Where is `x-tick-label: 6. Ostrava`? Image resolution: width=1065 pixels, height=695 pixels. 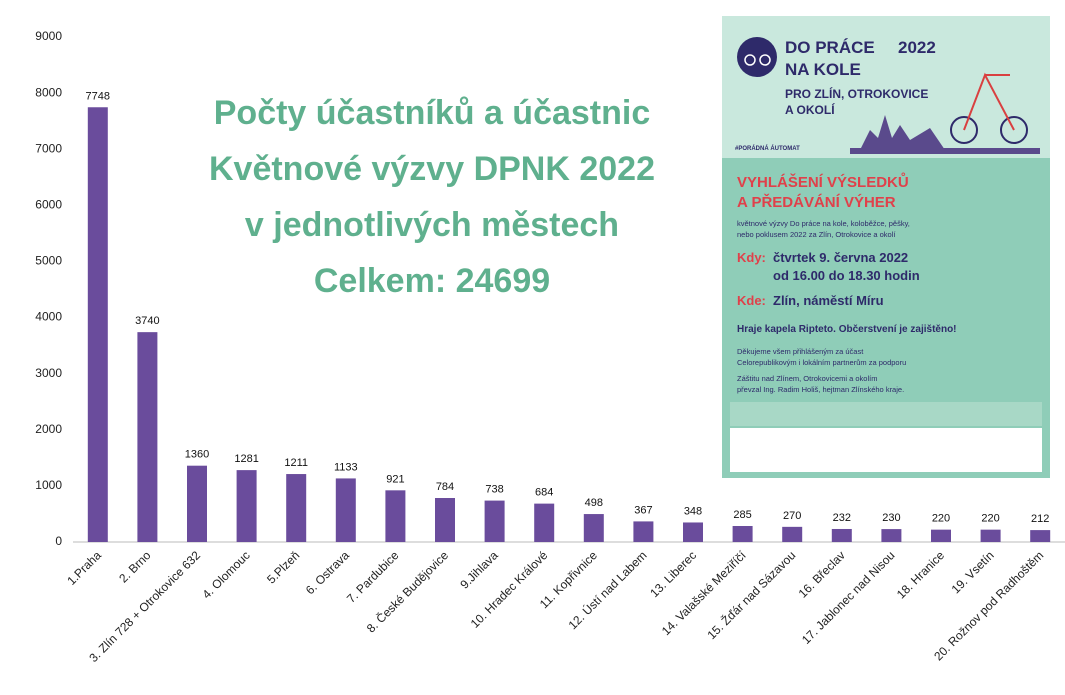 x-tick-label: 6. Ostrava is located at coordinates (327, 572).